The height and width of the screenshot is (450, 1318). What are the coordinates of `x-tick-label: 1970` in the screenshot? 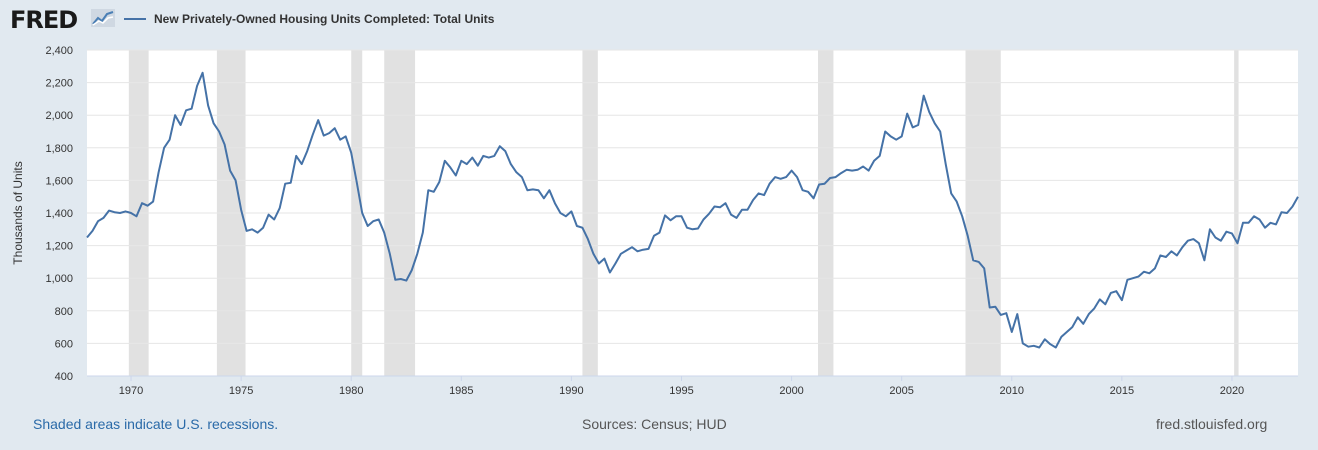 It's located at (131, 391).